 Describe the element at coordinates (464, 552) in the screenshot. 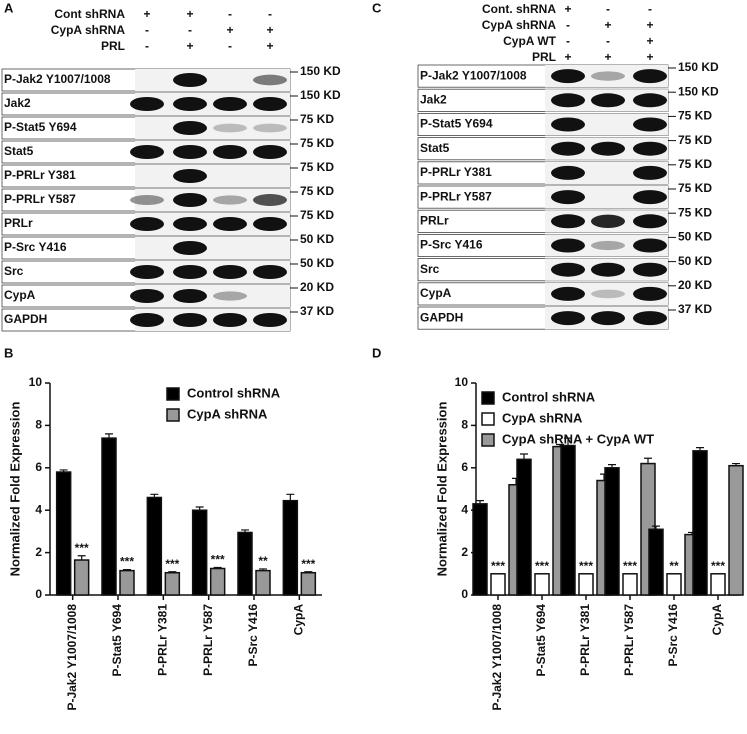

I see `y-tick-label: 2` at that location.